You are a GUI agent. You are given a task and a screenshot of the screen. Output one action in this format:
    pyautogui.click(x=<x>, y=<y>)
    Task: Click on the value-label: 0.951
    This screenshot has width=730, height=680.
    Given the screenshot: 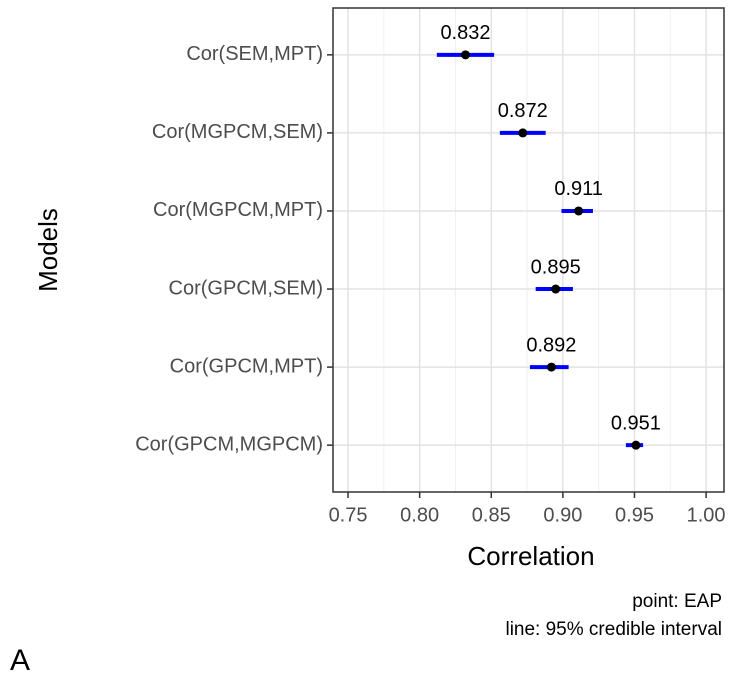 What is the action you would take?
    pyautogui.click(x=636, y=423)
    